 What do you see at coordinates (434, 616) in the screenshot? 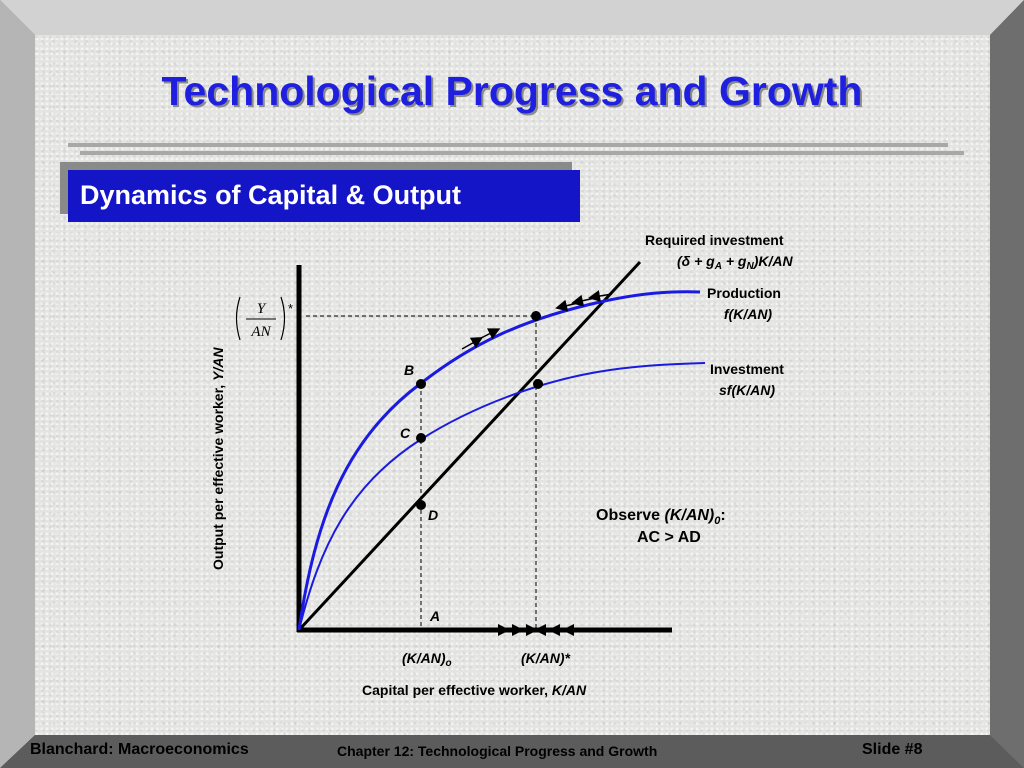
I see `point-a-label: A` at bounding box center [434, 616].